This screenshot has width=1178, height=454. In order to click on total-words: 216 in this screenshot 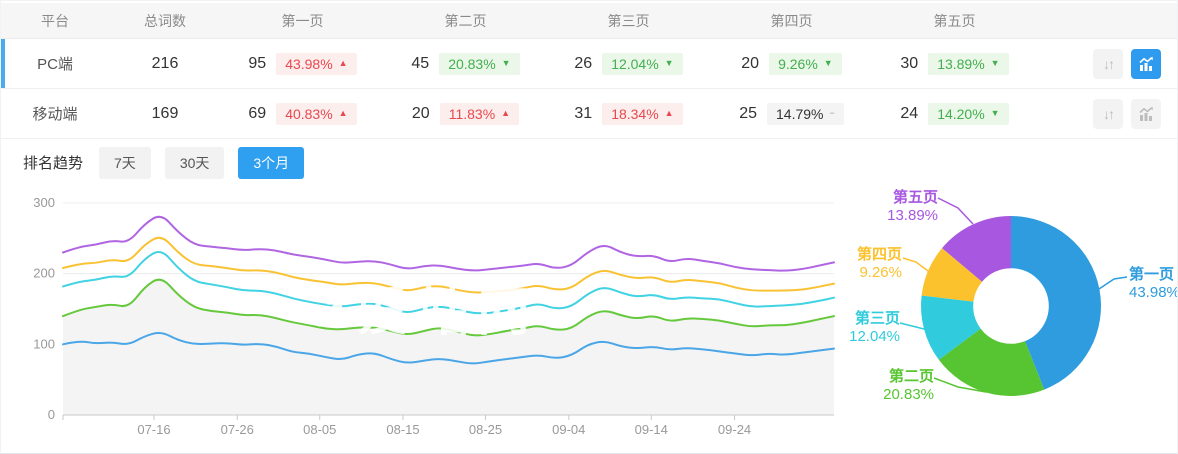, I will do `click(165, 63)`.